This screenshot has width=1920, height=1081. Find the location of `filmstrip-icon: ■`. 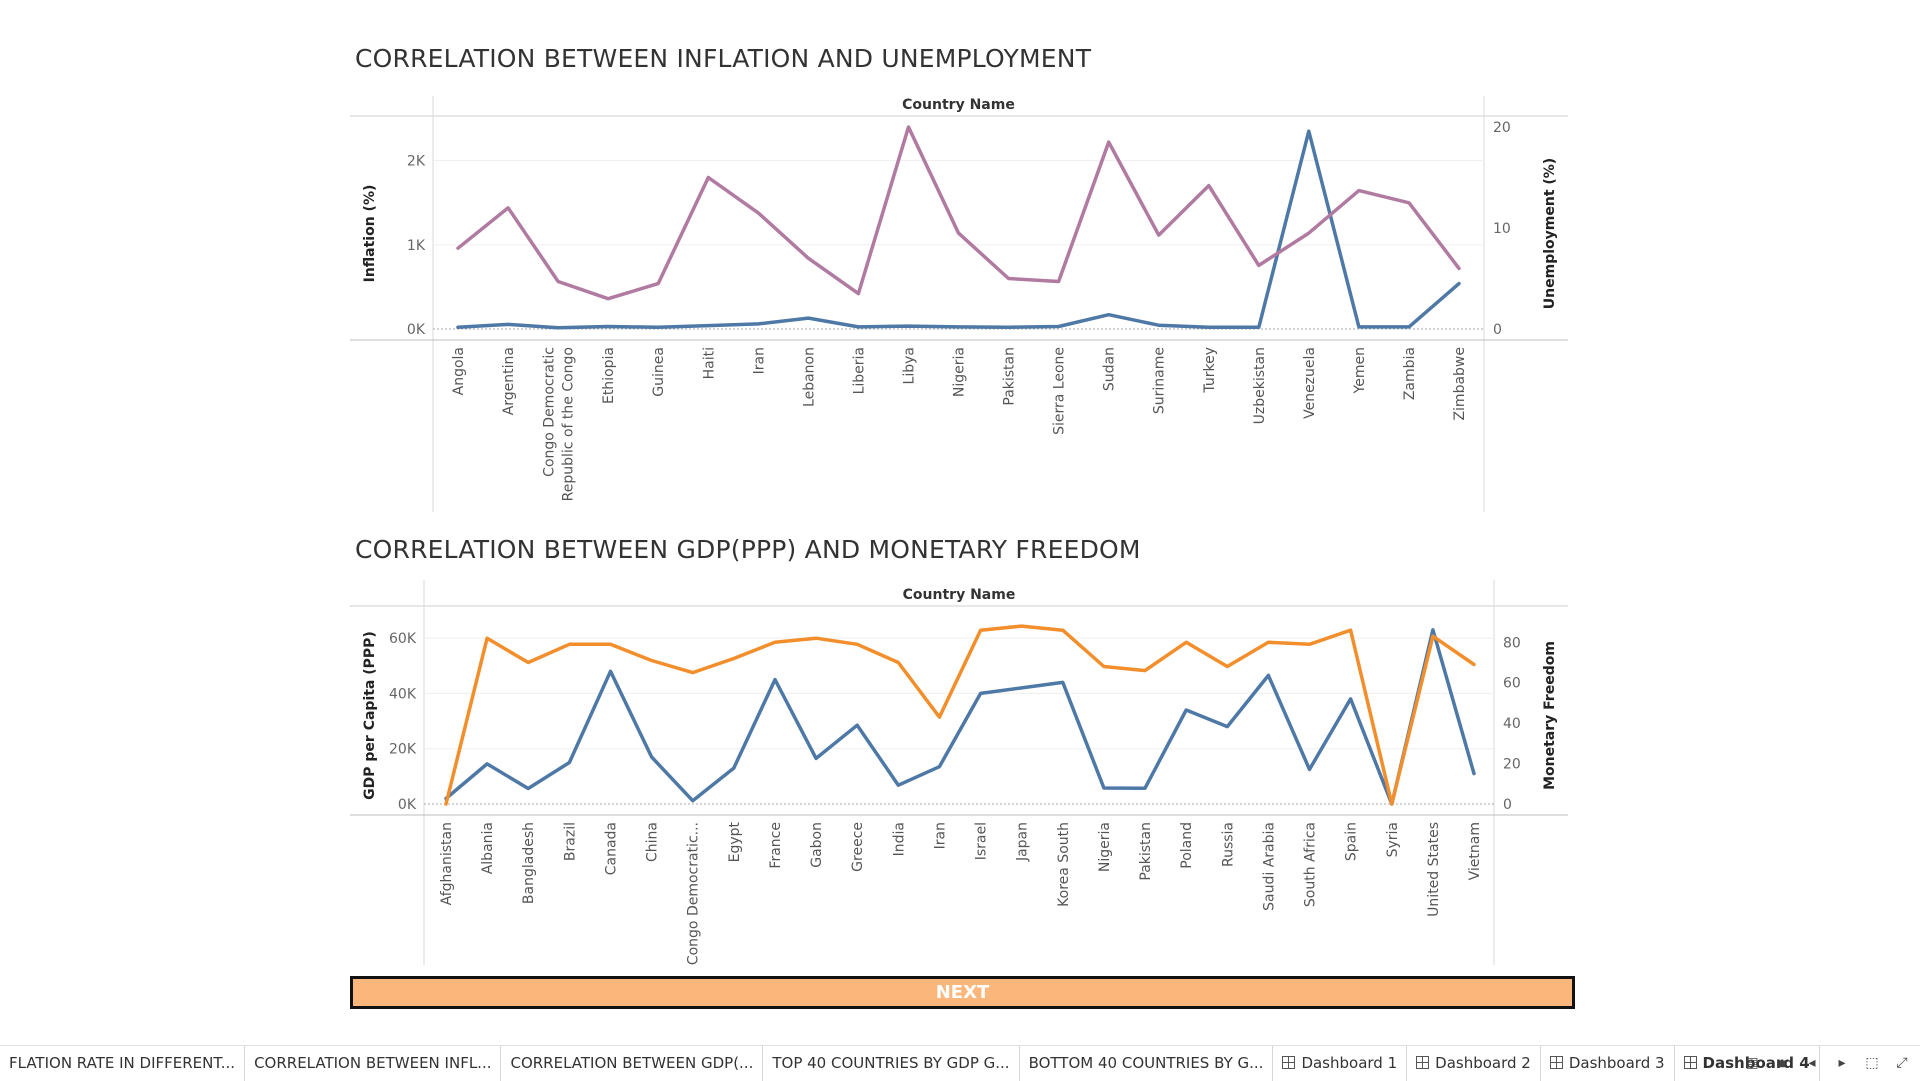

filmstrip-icon: ■ is located at coordinates (1782, 1062).